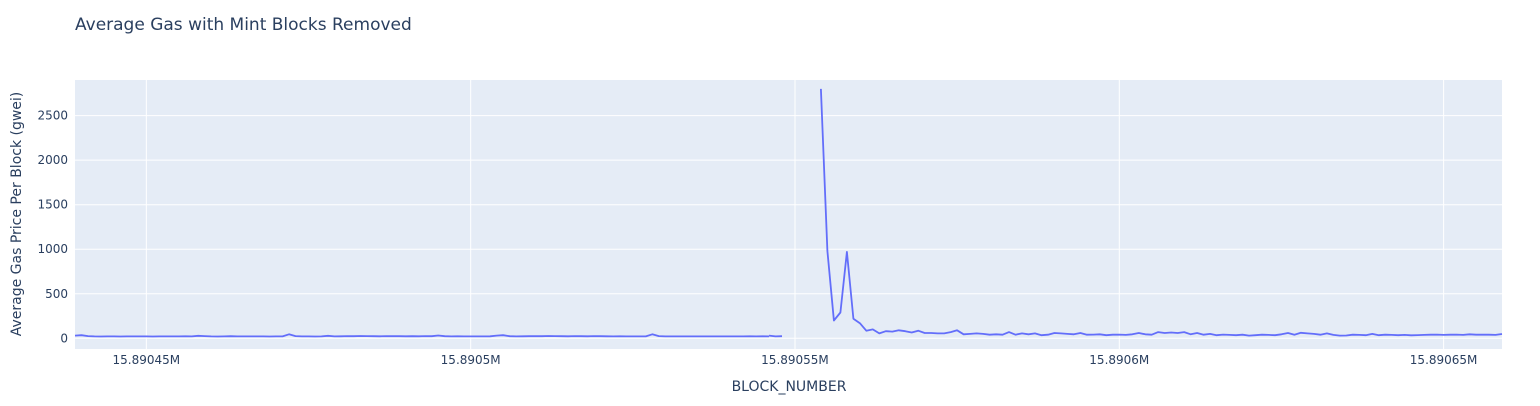  Describe the element at coordinates (52, 205) in the screenshot. I see `y-tick-label: 1500` at that location.